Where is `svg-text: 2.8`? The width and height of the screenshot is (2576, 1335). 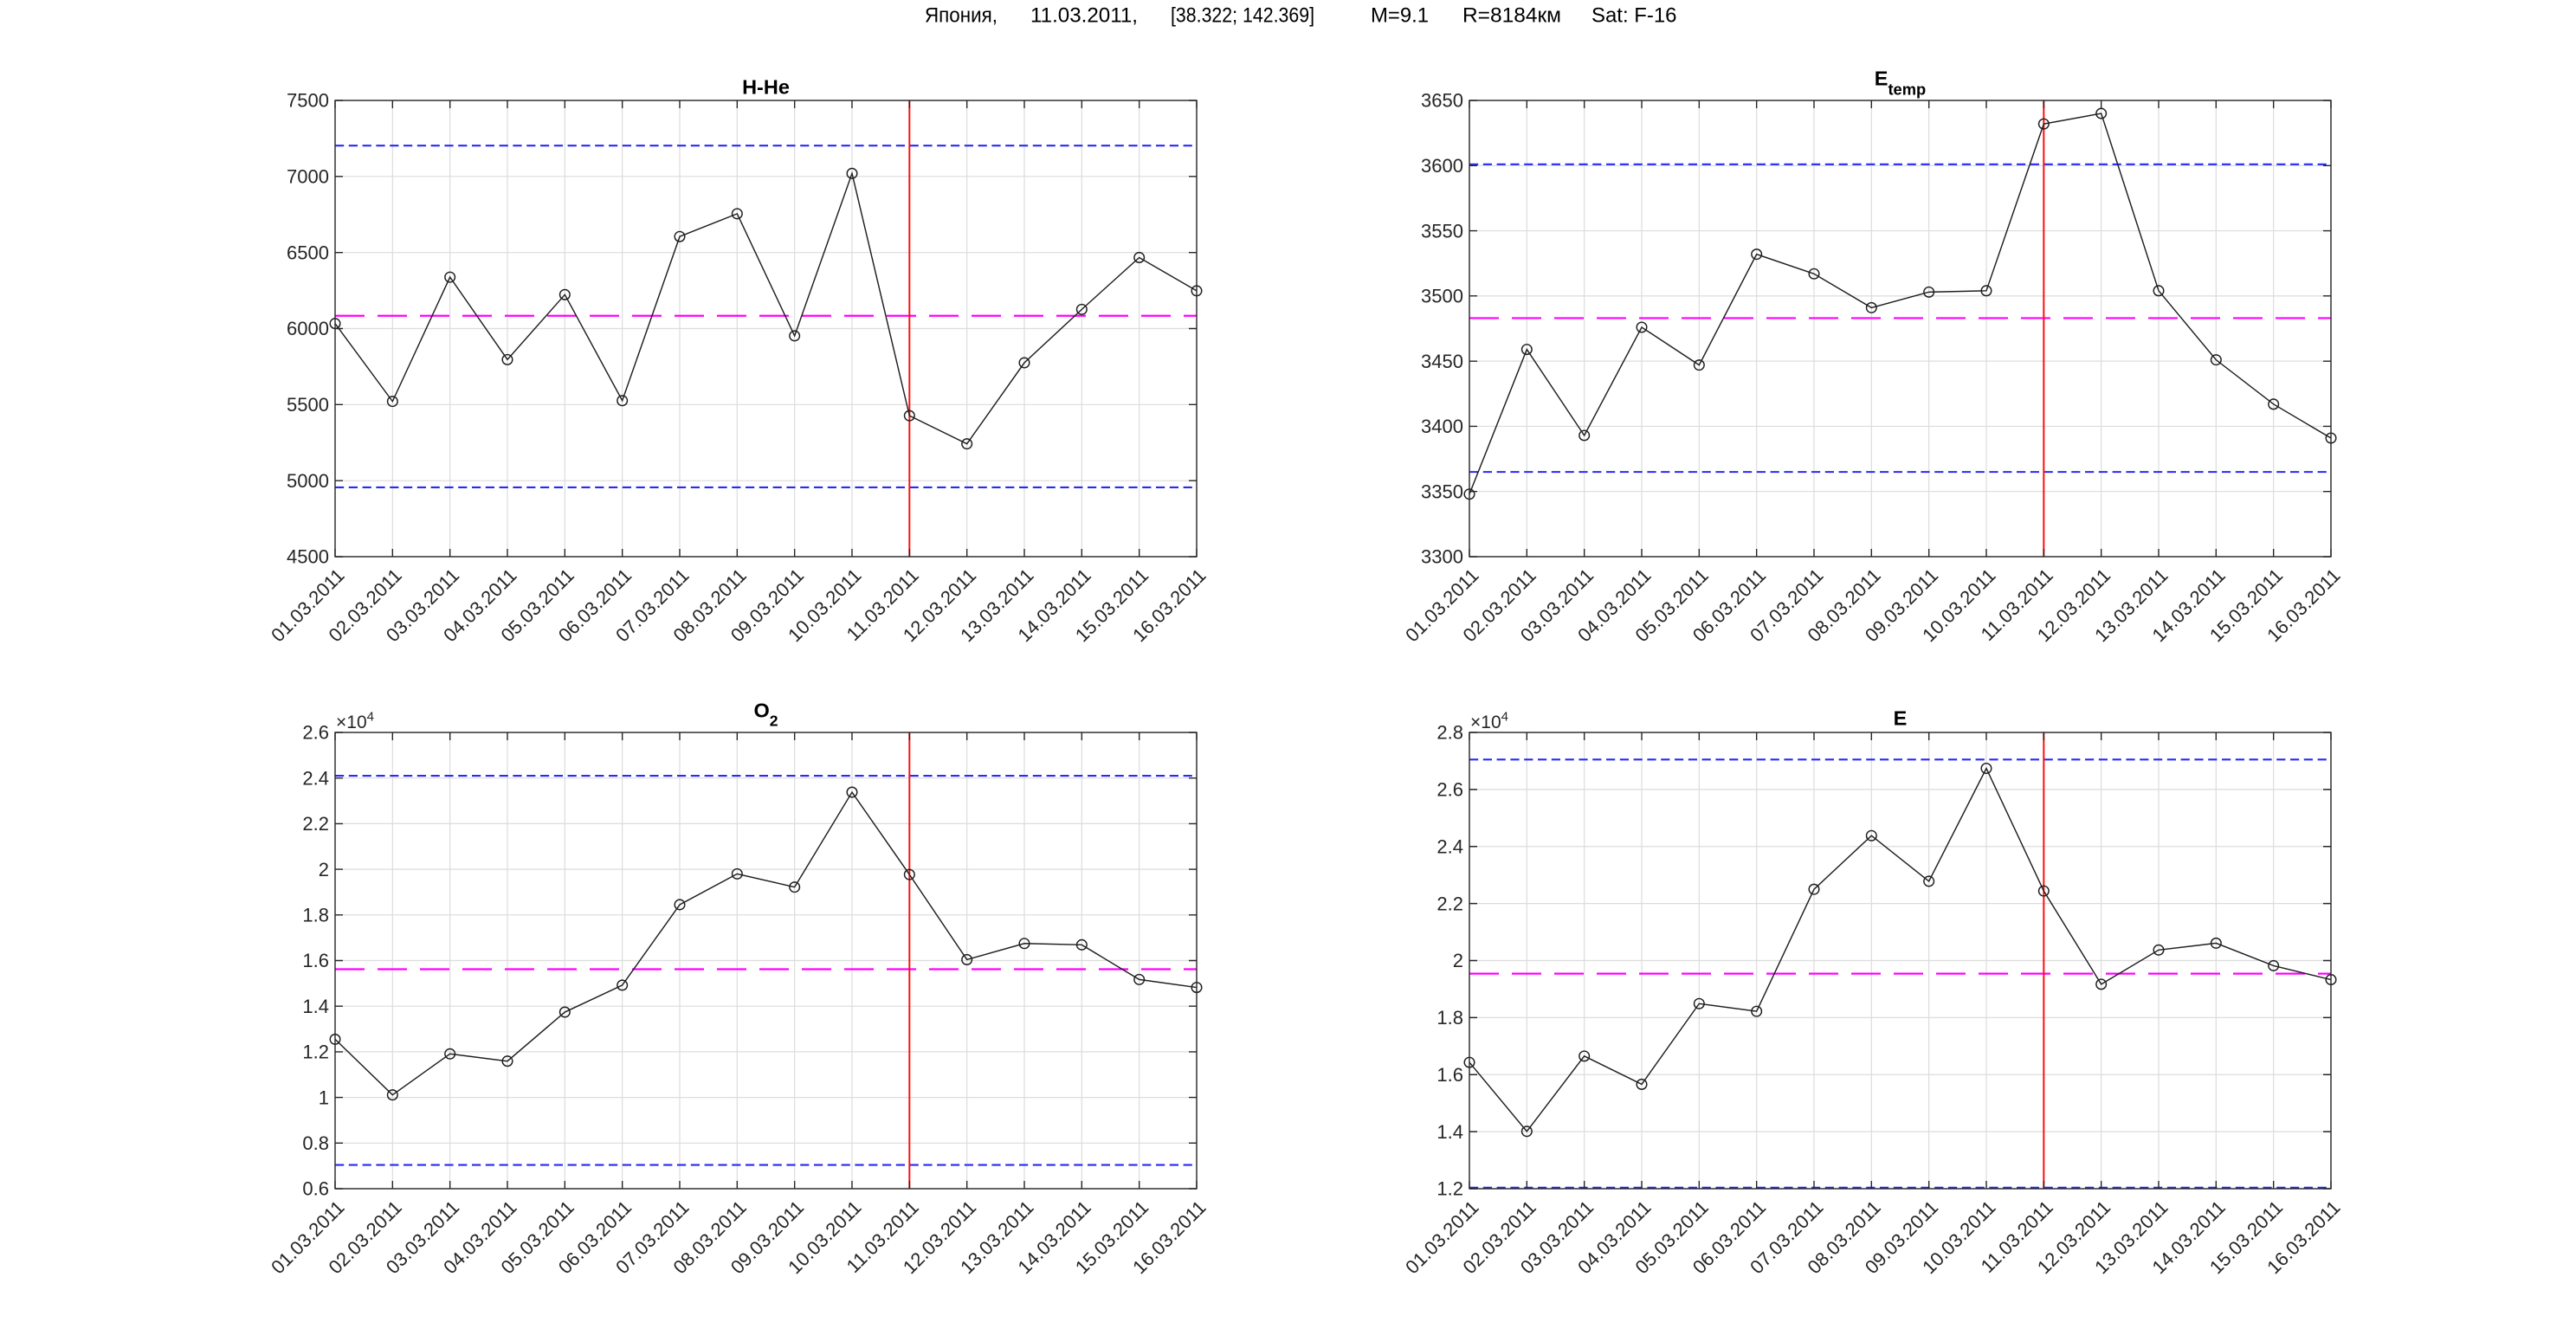
svg-text: 2.8 is located at coordinates (1449, 733).